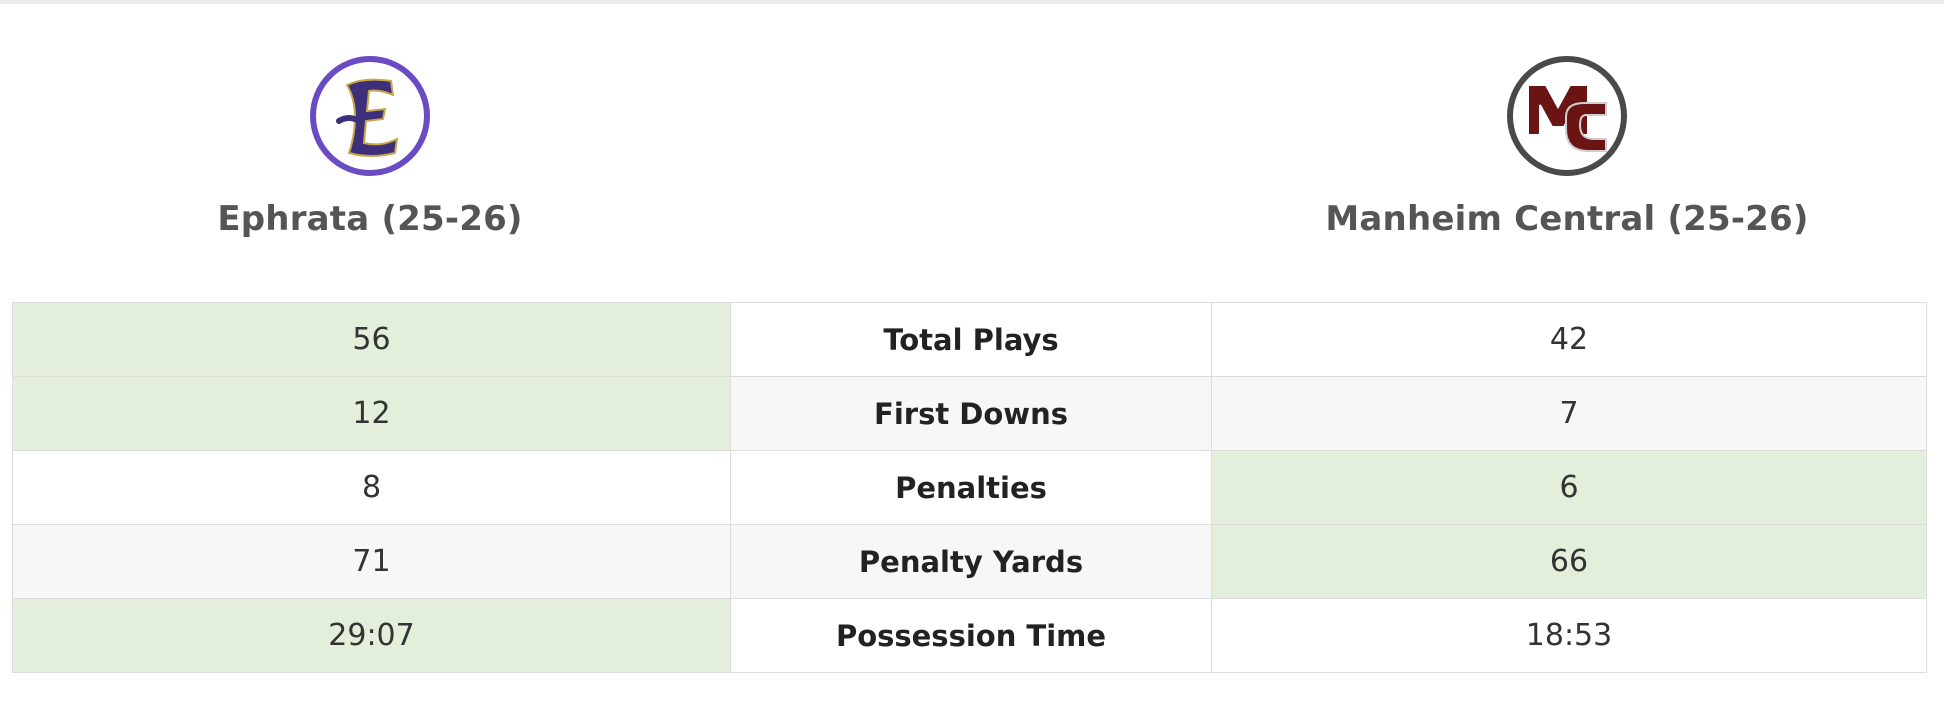  What do you see at coordinates (371, 561) in the screenshot?
I see `home-stat-value: 71` at bounding box center [371, 561].